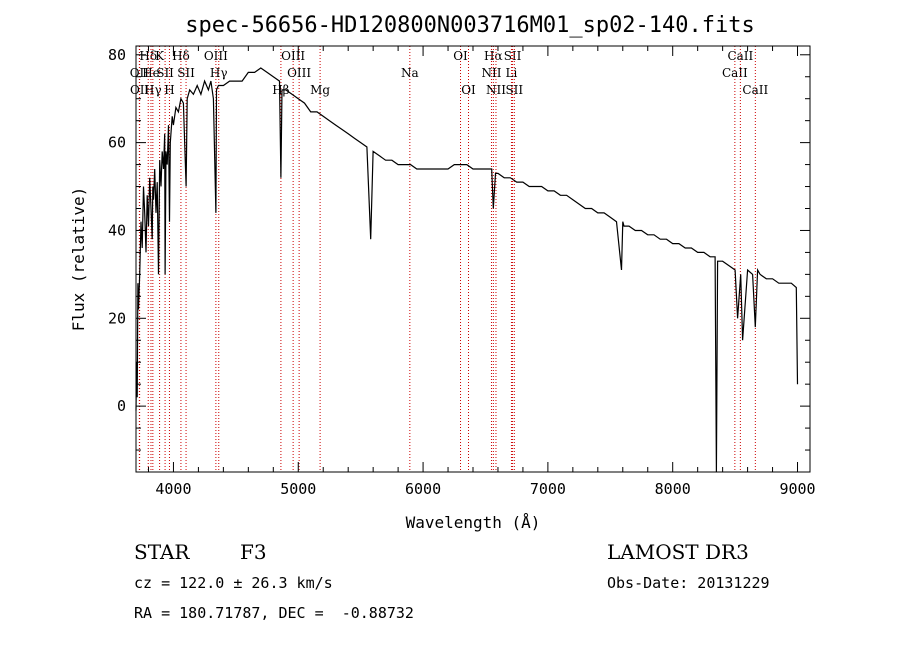  I want to click on x-tick-label: 9000, so click(797, 489).